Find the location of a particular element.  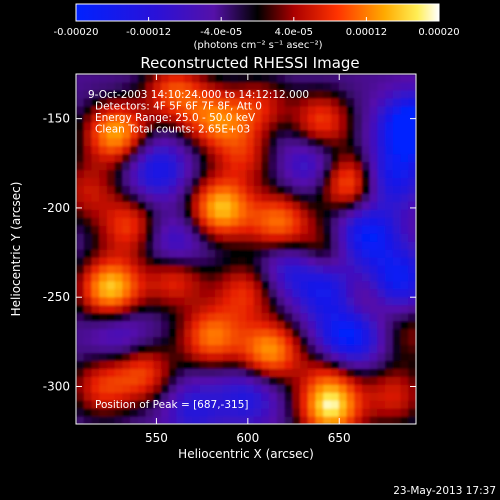

colorbar-unit-label: (photons cm⁻² s⁻¹ asec⁻²) is located at coordinates (257, 45).